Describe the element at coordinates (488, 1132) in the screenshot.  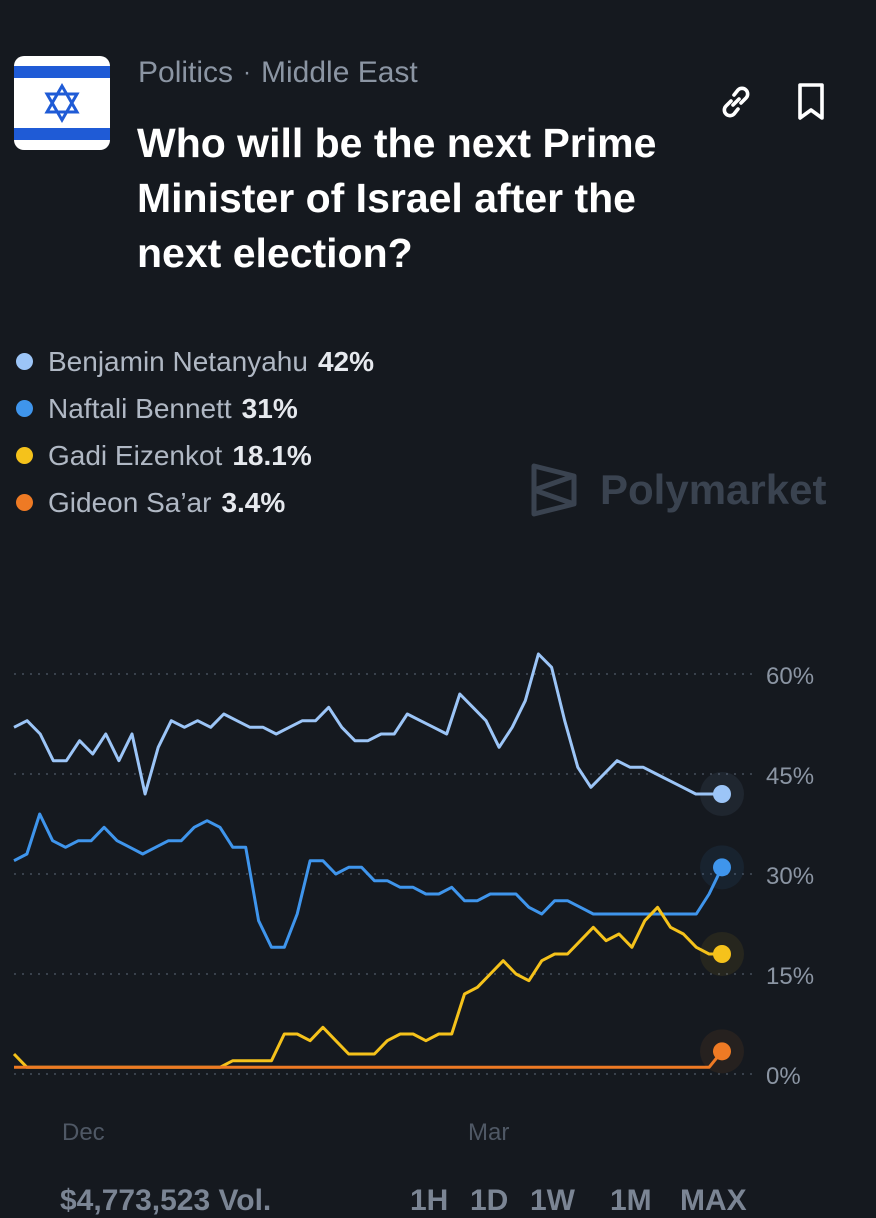
I see `x-tick-label: Mar` at that location.